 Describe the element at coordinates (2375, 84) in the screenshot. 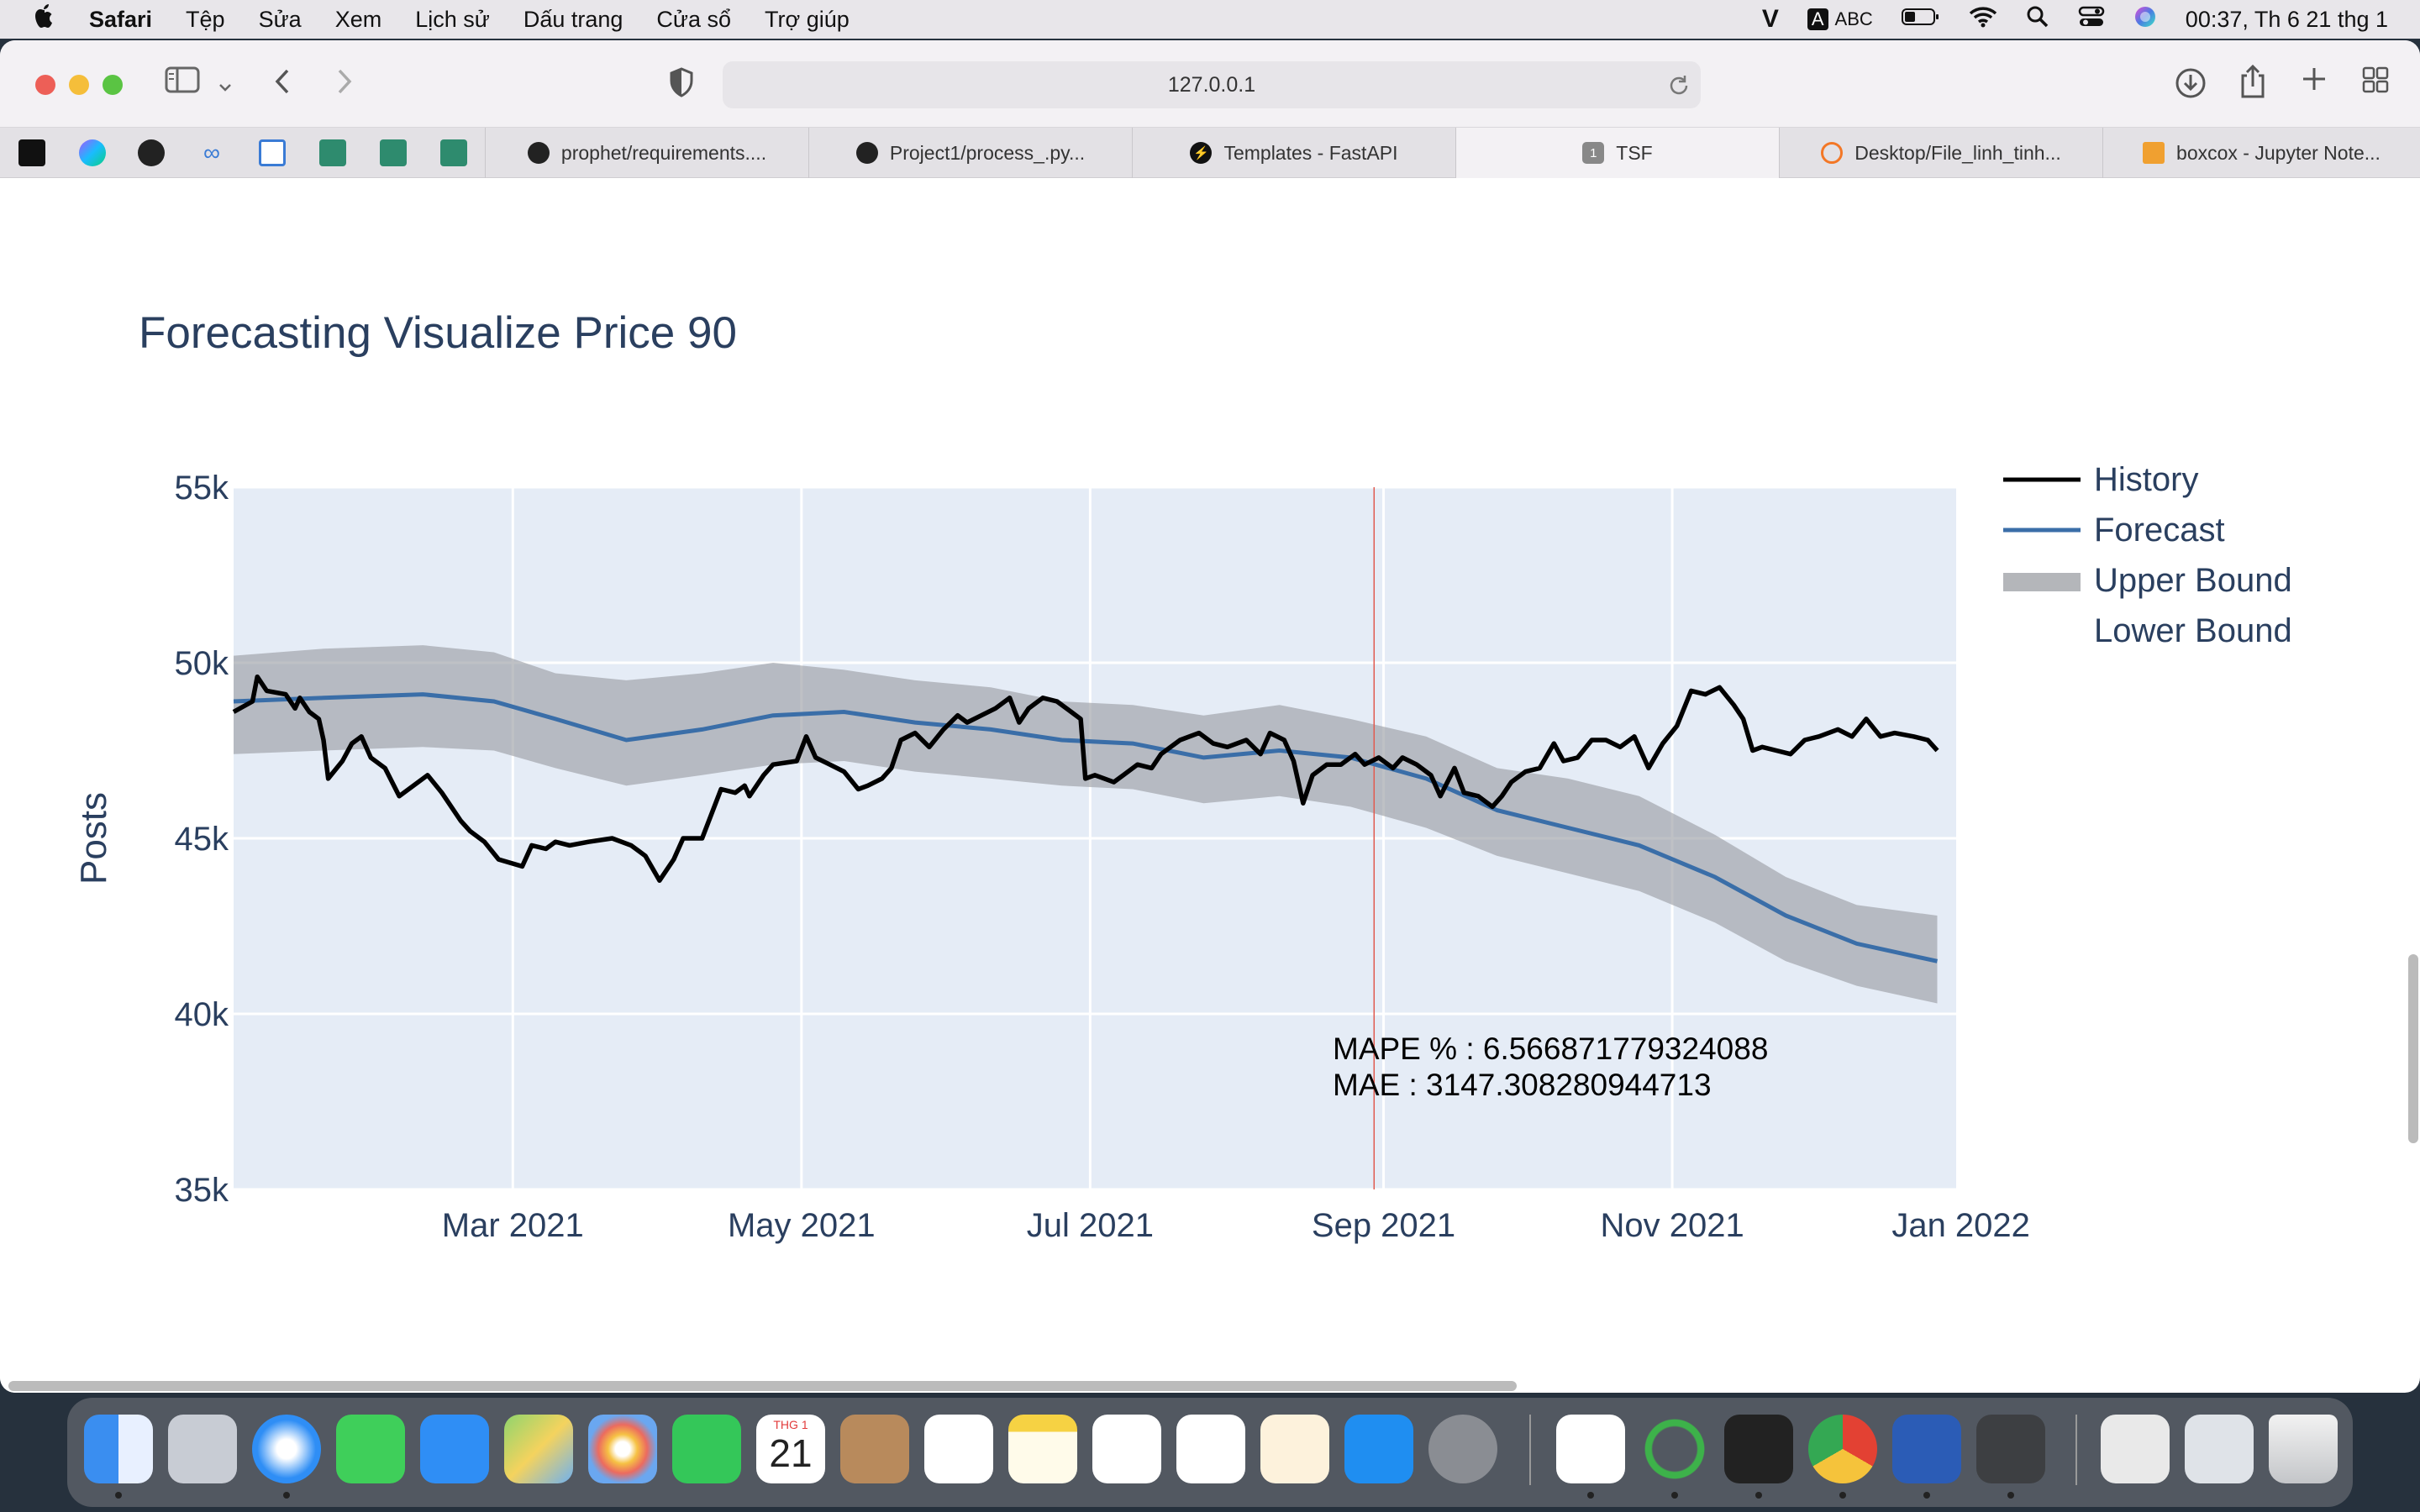

I see `tab-overview-icon` at that location.